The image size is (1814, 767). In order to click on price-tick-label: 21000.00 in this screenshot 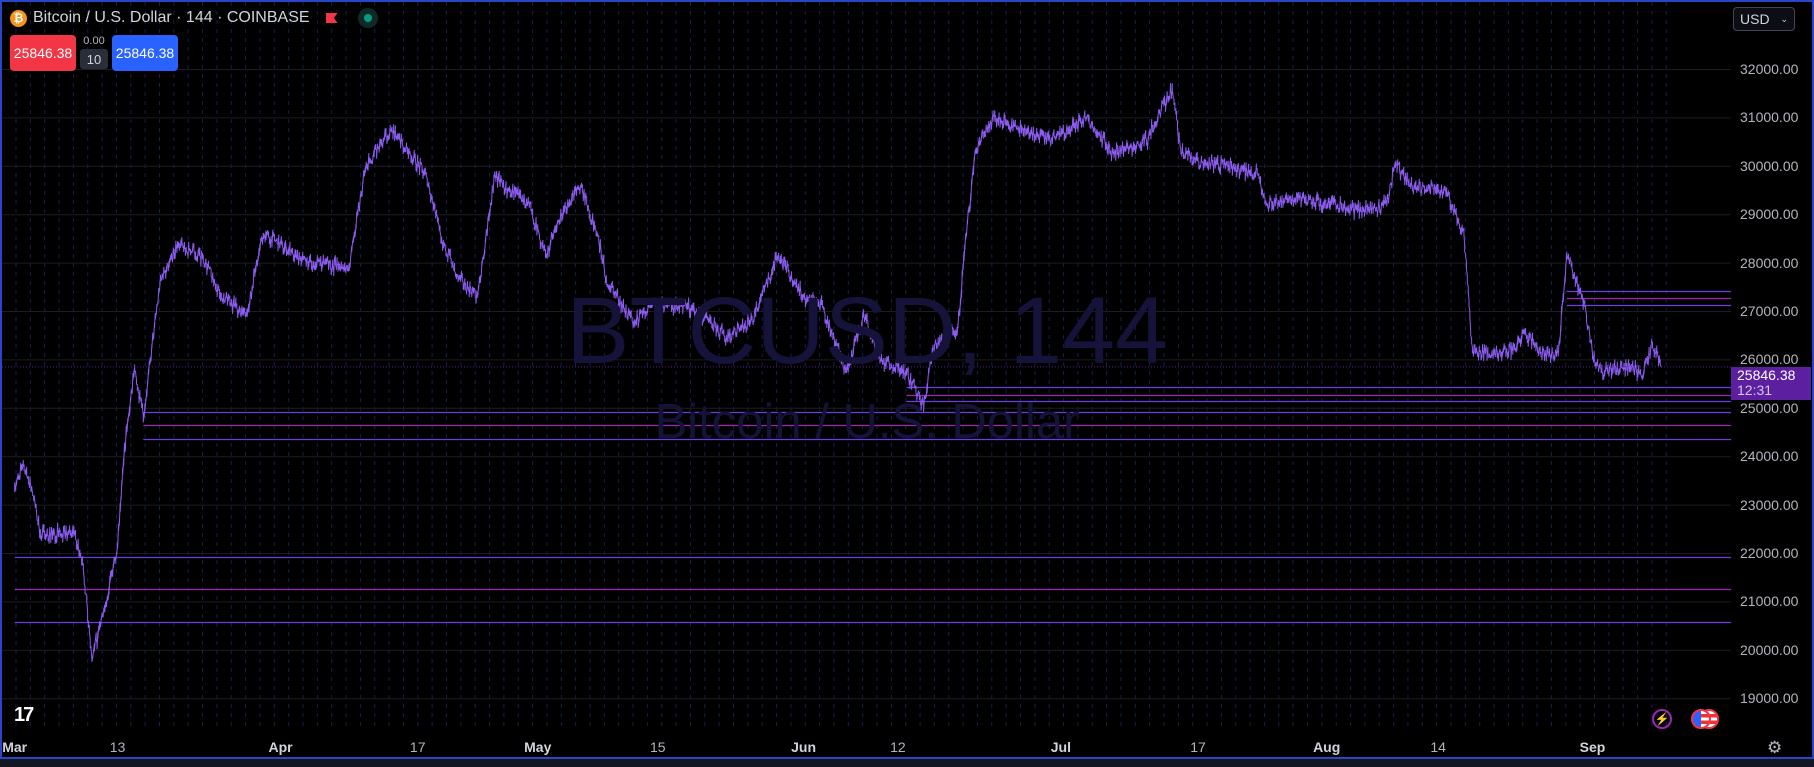, I will do `click(1769, 601)`.